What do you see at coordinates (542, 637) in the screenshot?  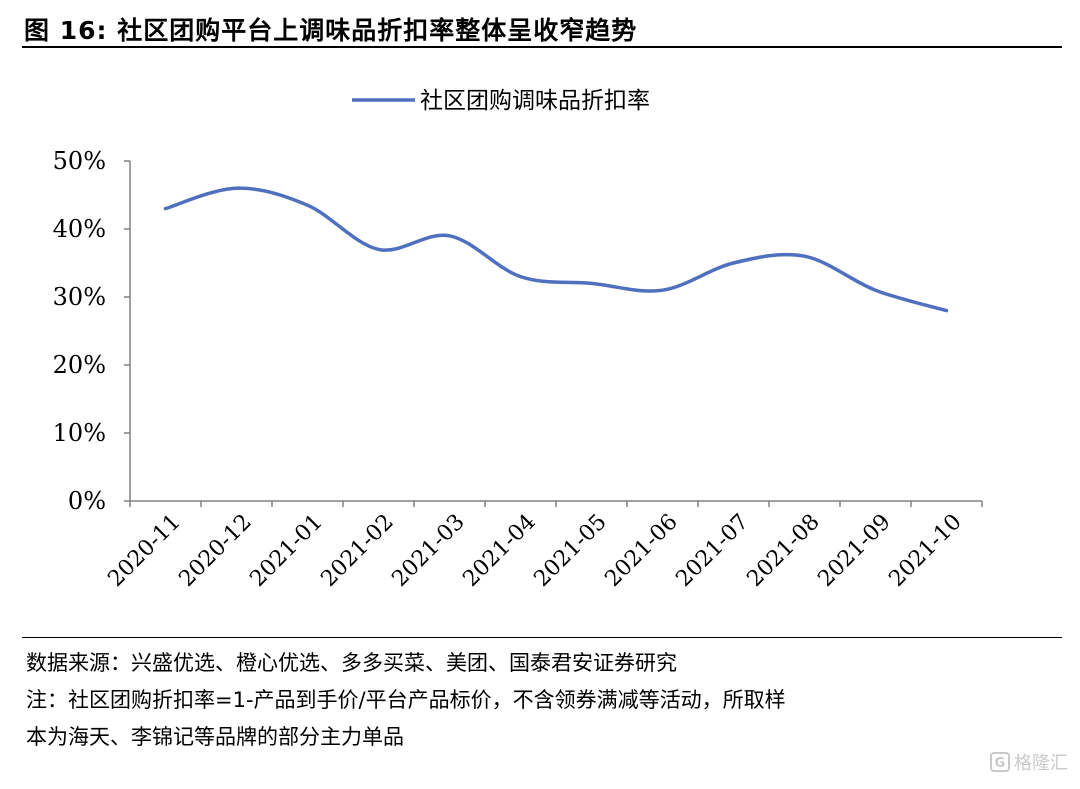 I see `bottom-rule` at bounding box center [542, 637].